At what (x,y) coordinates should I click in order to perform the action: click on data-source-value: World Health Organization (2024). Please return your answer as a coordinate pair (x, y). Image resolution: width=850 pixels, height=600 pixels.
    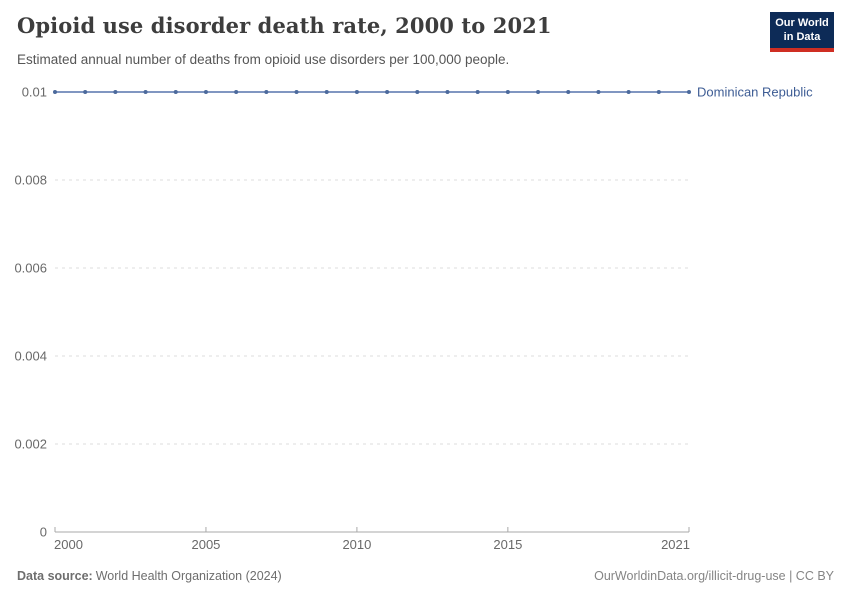
    Looking at the image, I should click on (188, 576).